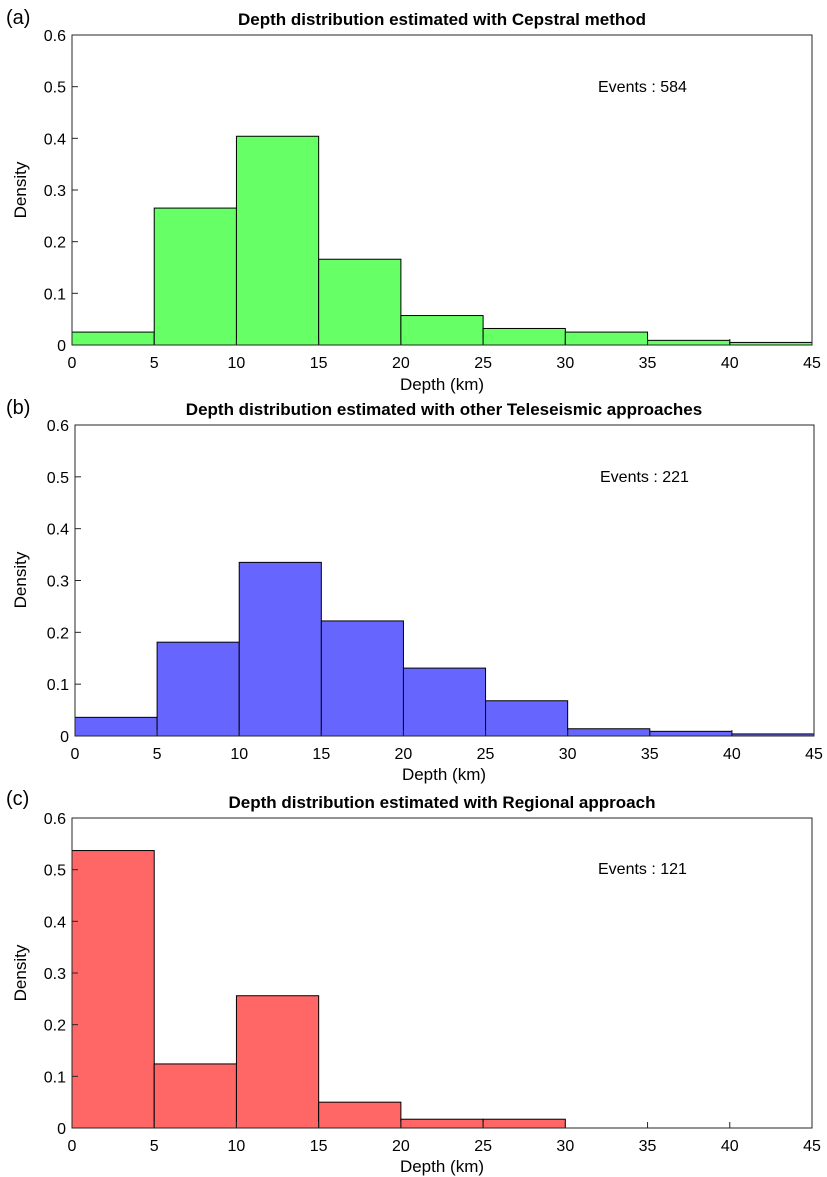 This screenshot has width=827, height=1177. I want to click on panel-a-label: (a), so click(18, 18).